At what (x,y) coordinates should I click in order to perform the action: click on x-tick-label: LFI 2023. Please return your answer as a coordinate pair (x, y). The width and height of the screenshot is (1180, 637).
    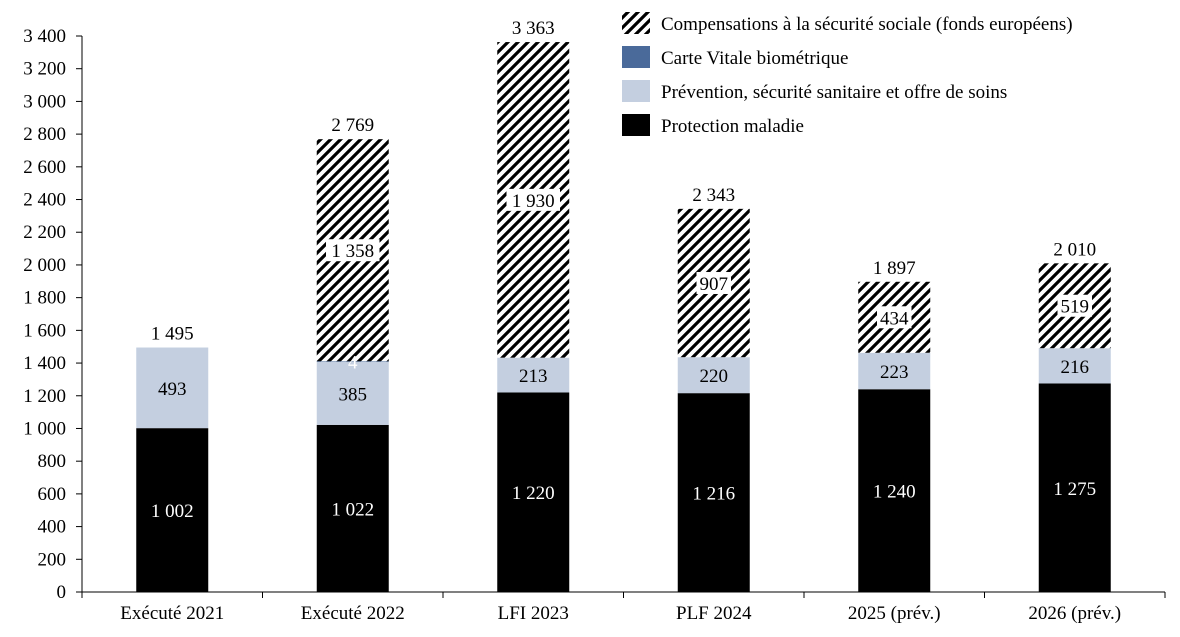
    Looking at the image, I should click on (533, 613).